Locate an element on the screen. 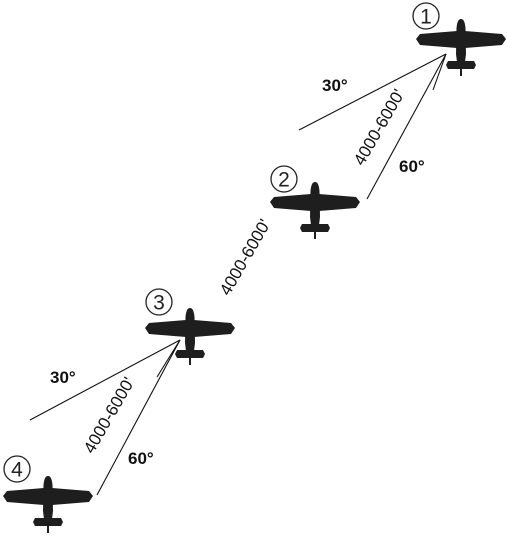 This screenshot has width=507, height=541. aircraft-1-number-circle is located at coordinates (426, 16).